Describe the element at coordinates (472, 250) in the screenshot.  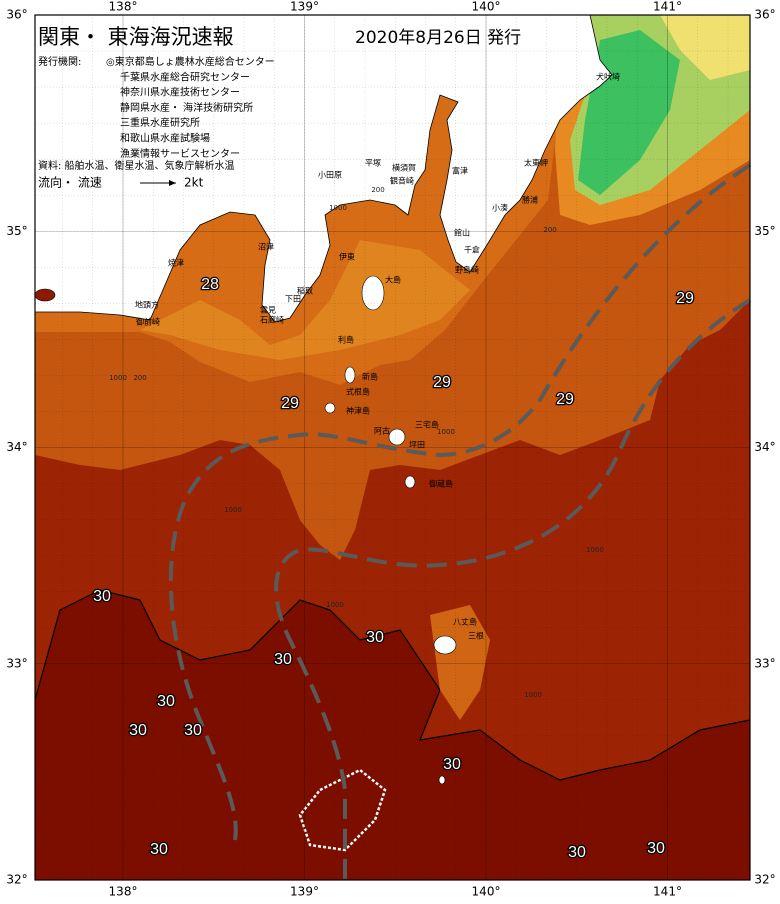
I see `place-name: 千倉` at that location.